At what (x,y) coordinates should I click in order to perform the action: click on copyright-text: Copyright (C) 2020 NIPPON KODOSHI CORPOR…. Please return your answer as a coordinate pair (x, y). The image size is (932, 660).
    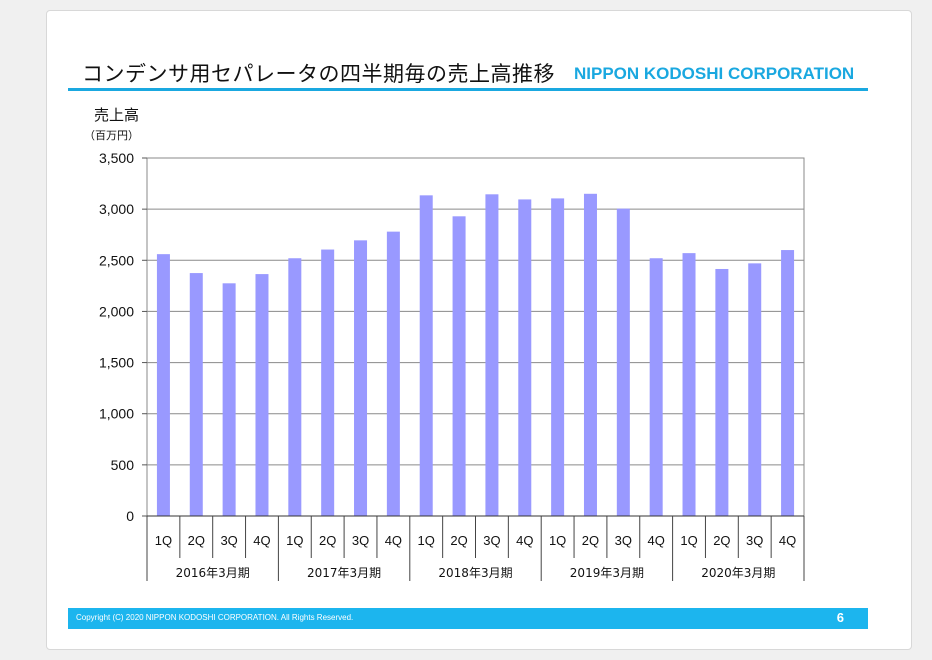
    Looking at the image, I should click on (215, 617).